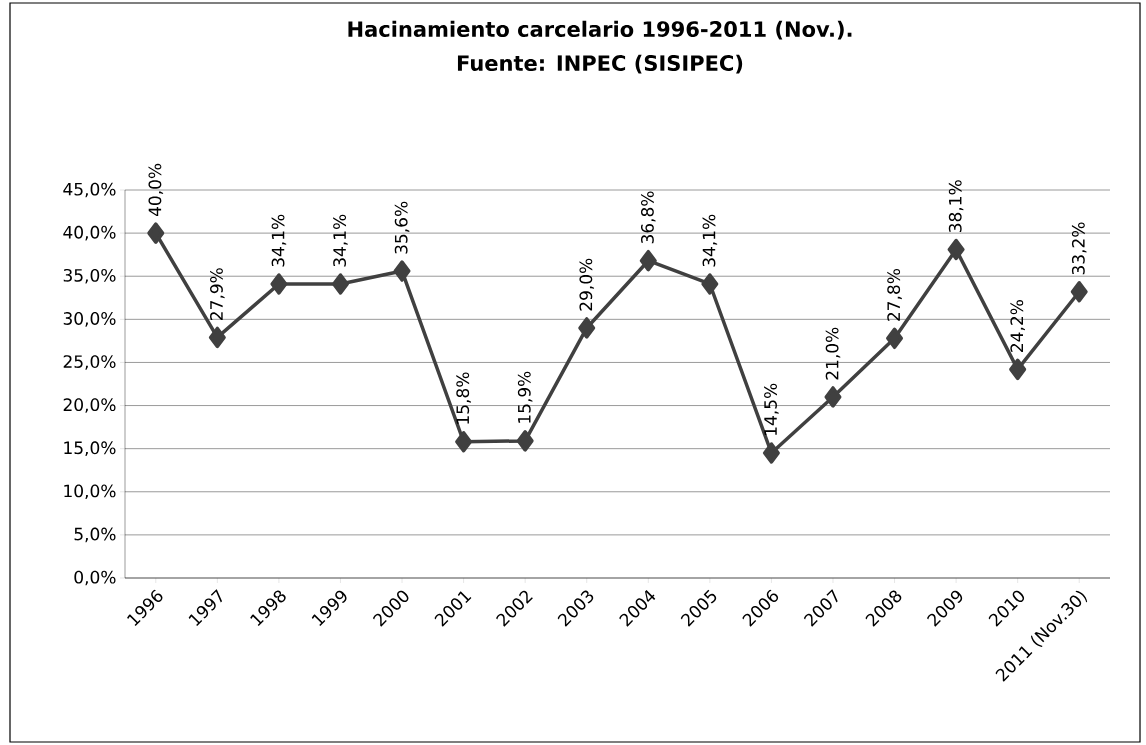 This screenshot has height=745, width=1146. I want to click on y-tick-label: 0,0%, so click(95, 578).